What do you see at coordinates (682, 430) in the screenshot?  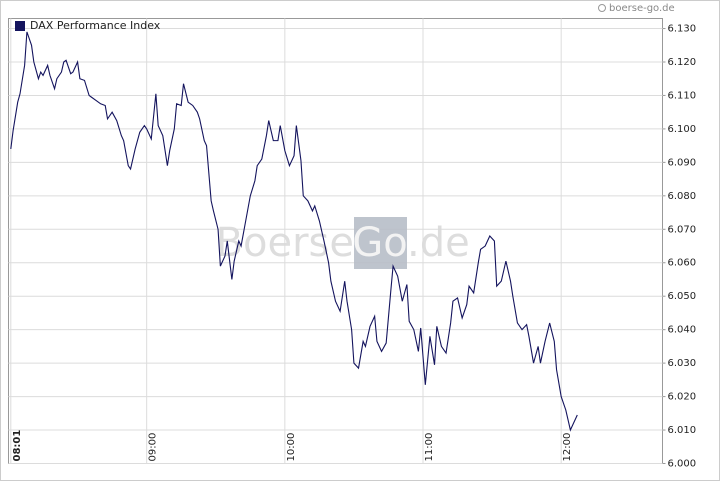 I see `y-tick-label: 6.010` at bounding box center [682, 430].